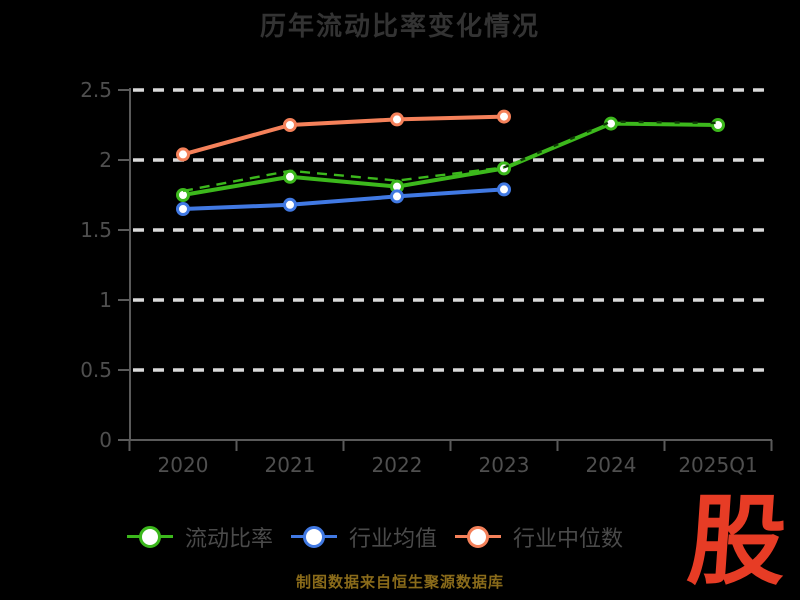  I want to click on x-tick-label: 2021, so click(290, 465).